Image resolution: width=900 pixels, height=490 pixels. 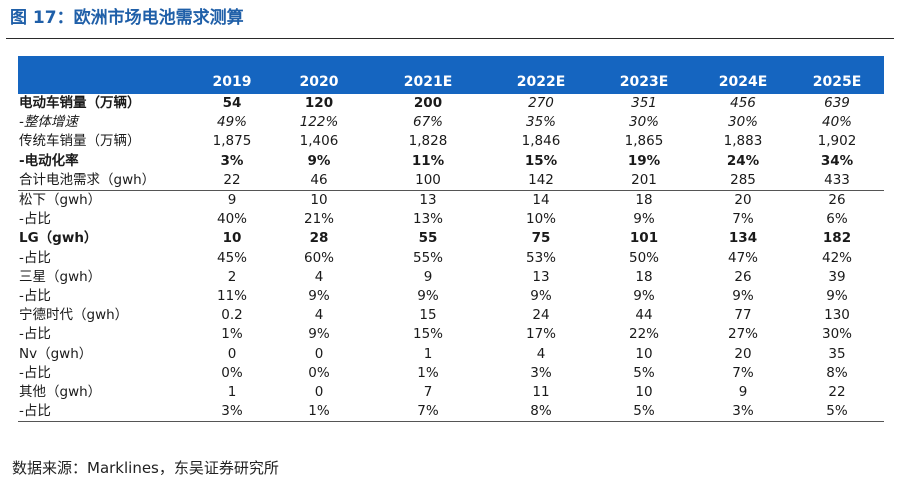 What do you see at coordinates (80, 141) in the screenshot?
I see `row-label: 传统车销量（万辆）` at bounding box center [80, 141].